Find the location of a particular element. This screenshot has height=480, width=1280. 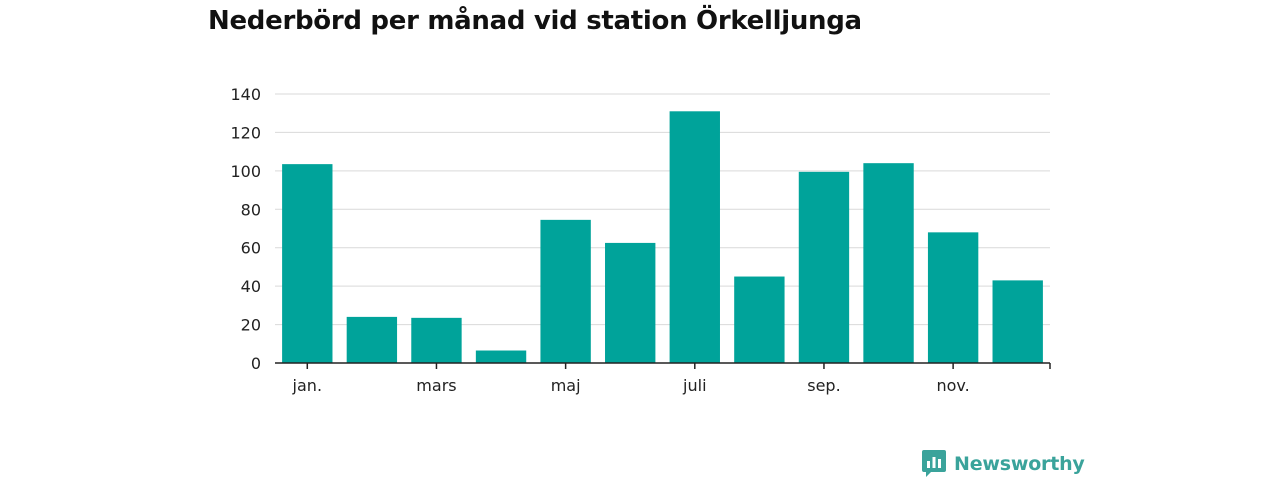

bar-okt. is located at coordinates (888, 263).